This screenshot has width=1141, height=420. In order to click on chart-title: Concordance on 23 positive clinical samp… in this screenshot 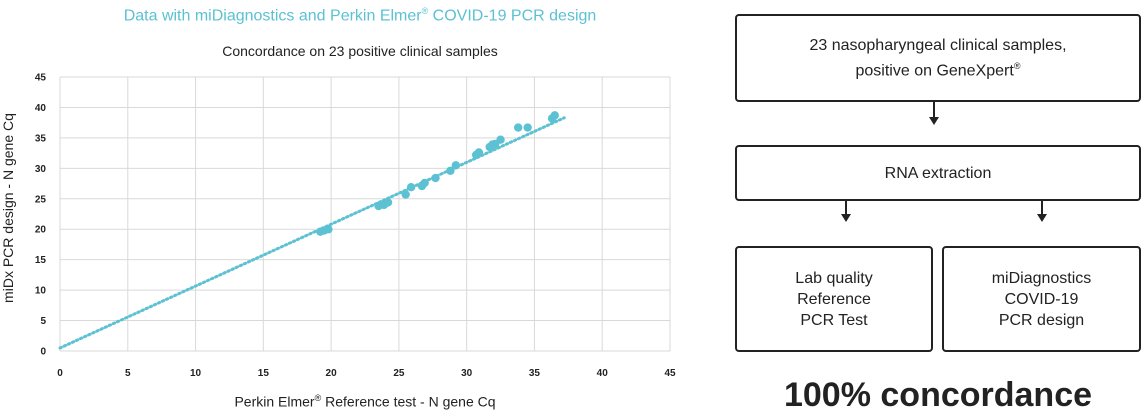, I will do `click(360, 51)`.